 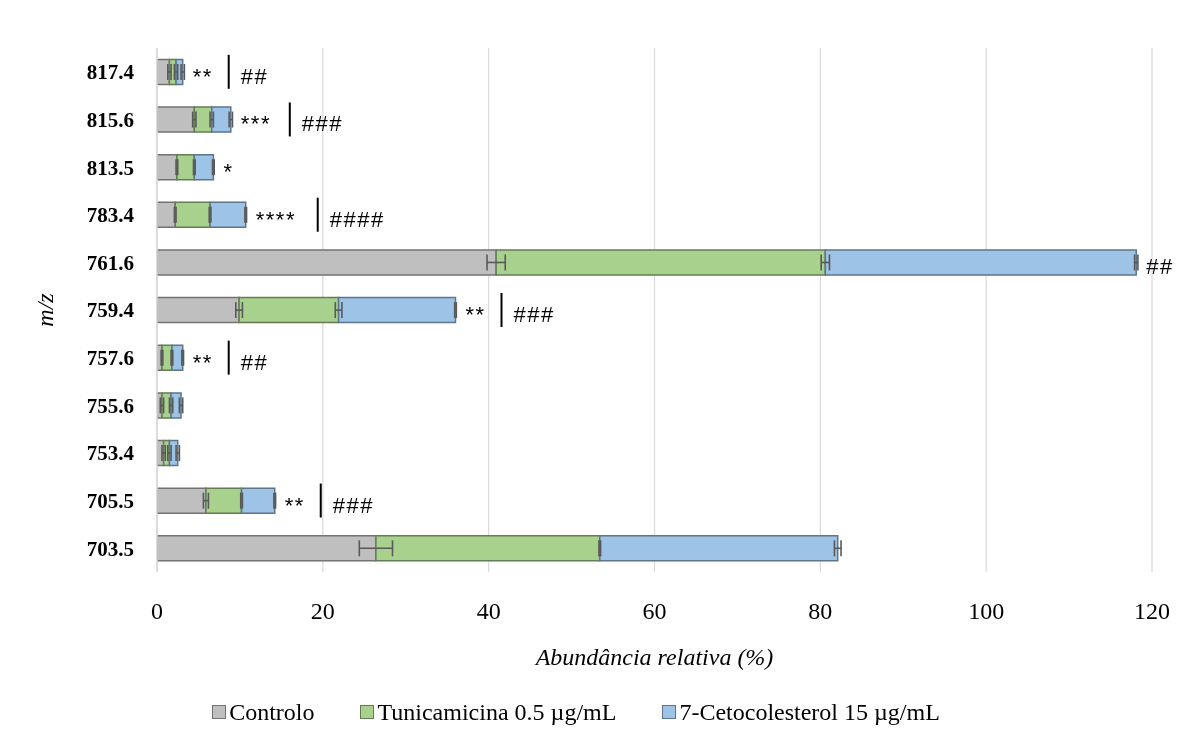 I want to click on x-tick-label: 80, so click(x=820, y=611).